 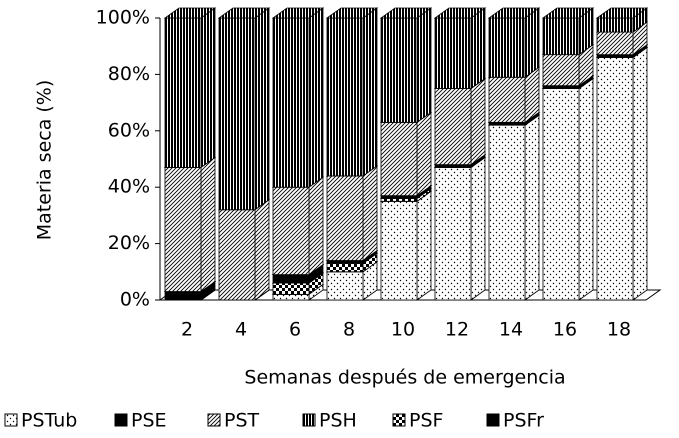 I want to click on y-tick-label: 100%, so click(x=123, y=18).